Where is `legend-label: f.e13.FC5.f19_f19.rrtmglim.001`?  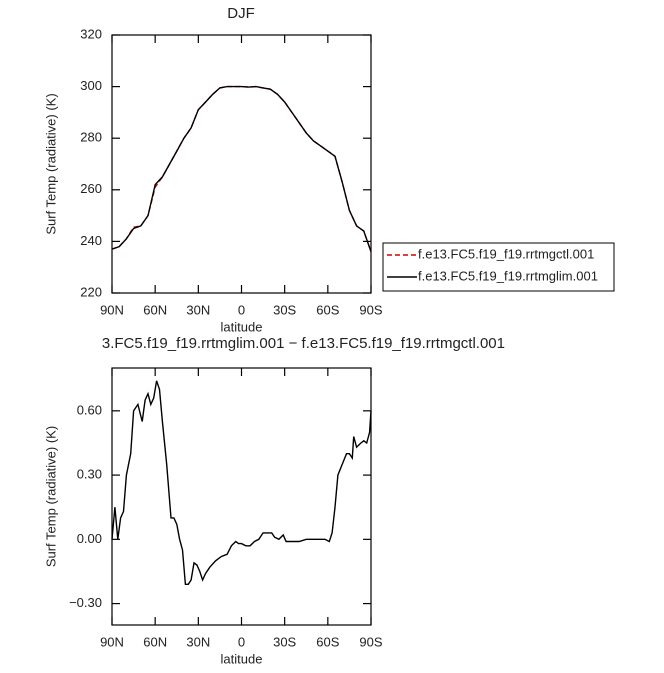
legend-label: f.e13.FC5.f19_f19.rrtmglim.001 is located at coordinates (508, 275).